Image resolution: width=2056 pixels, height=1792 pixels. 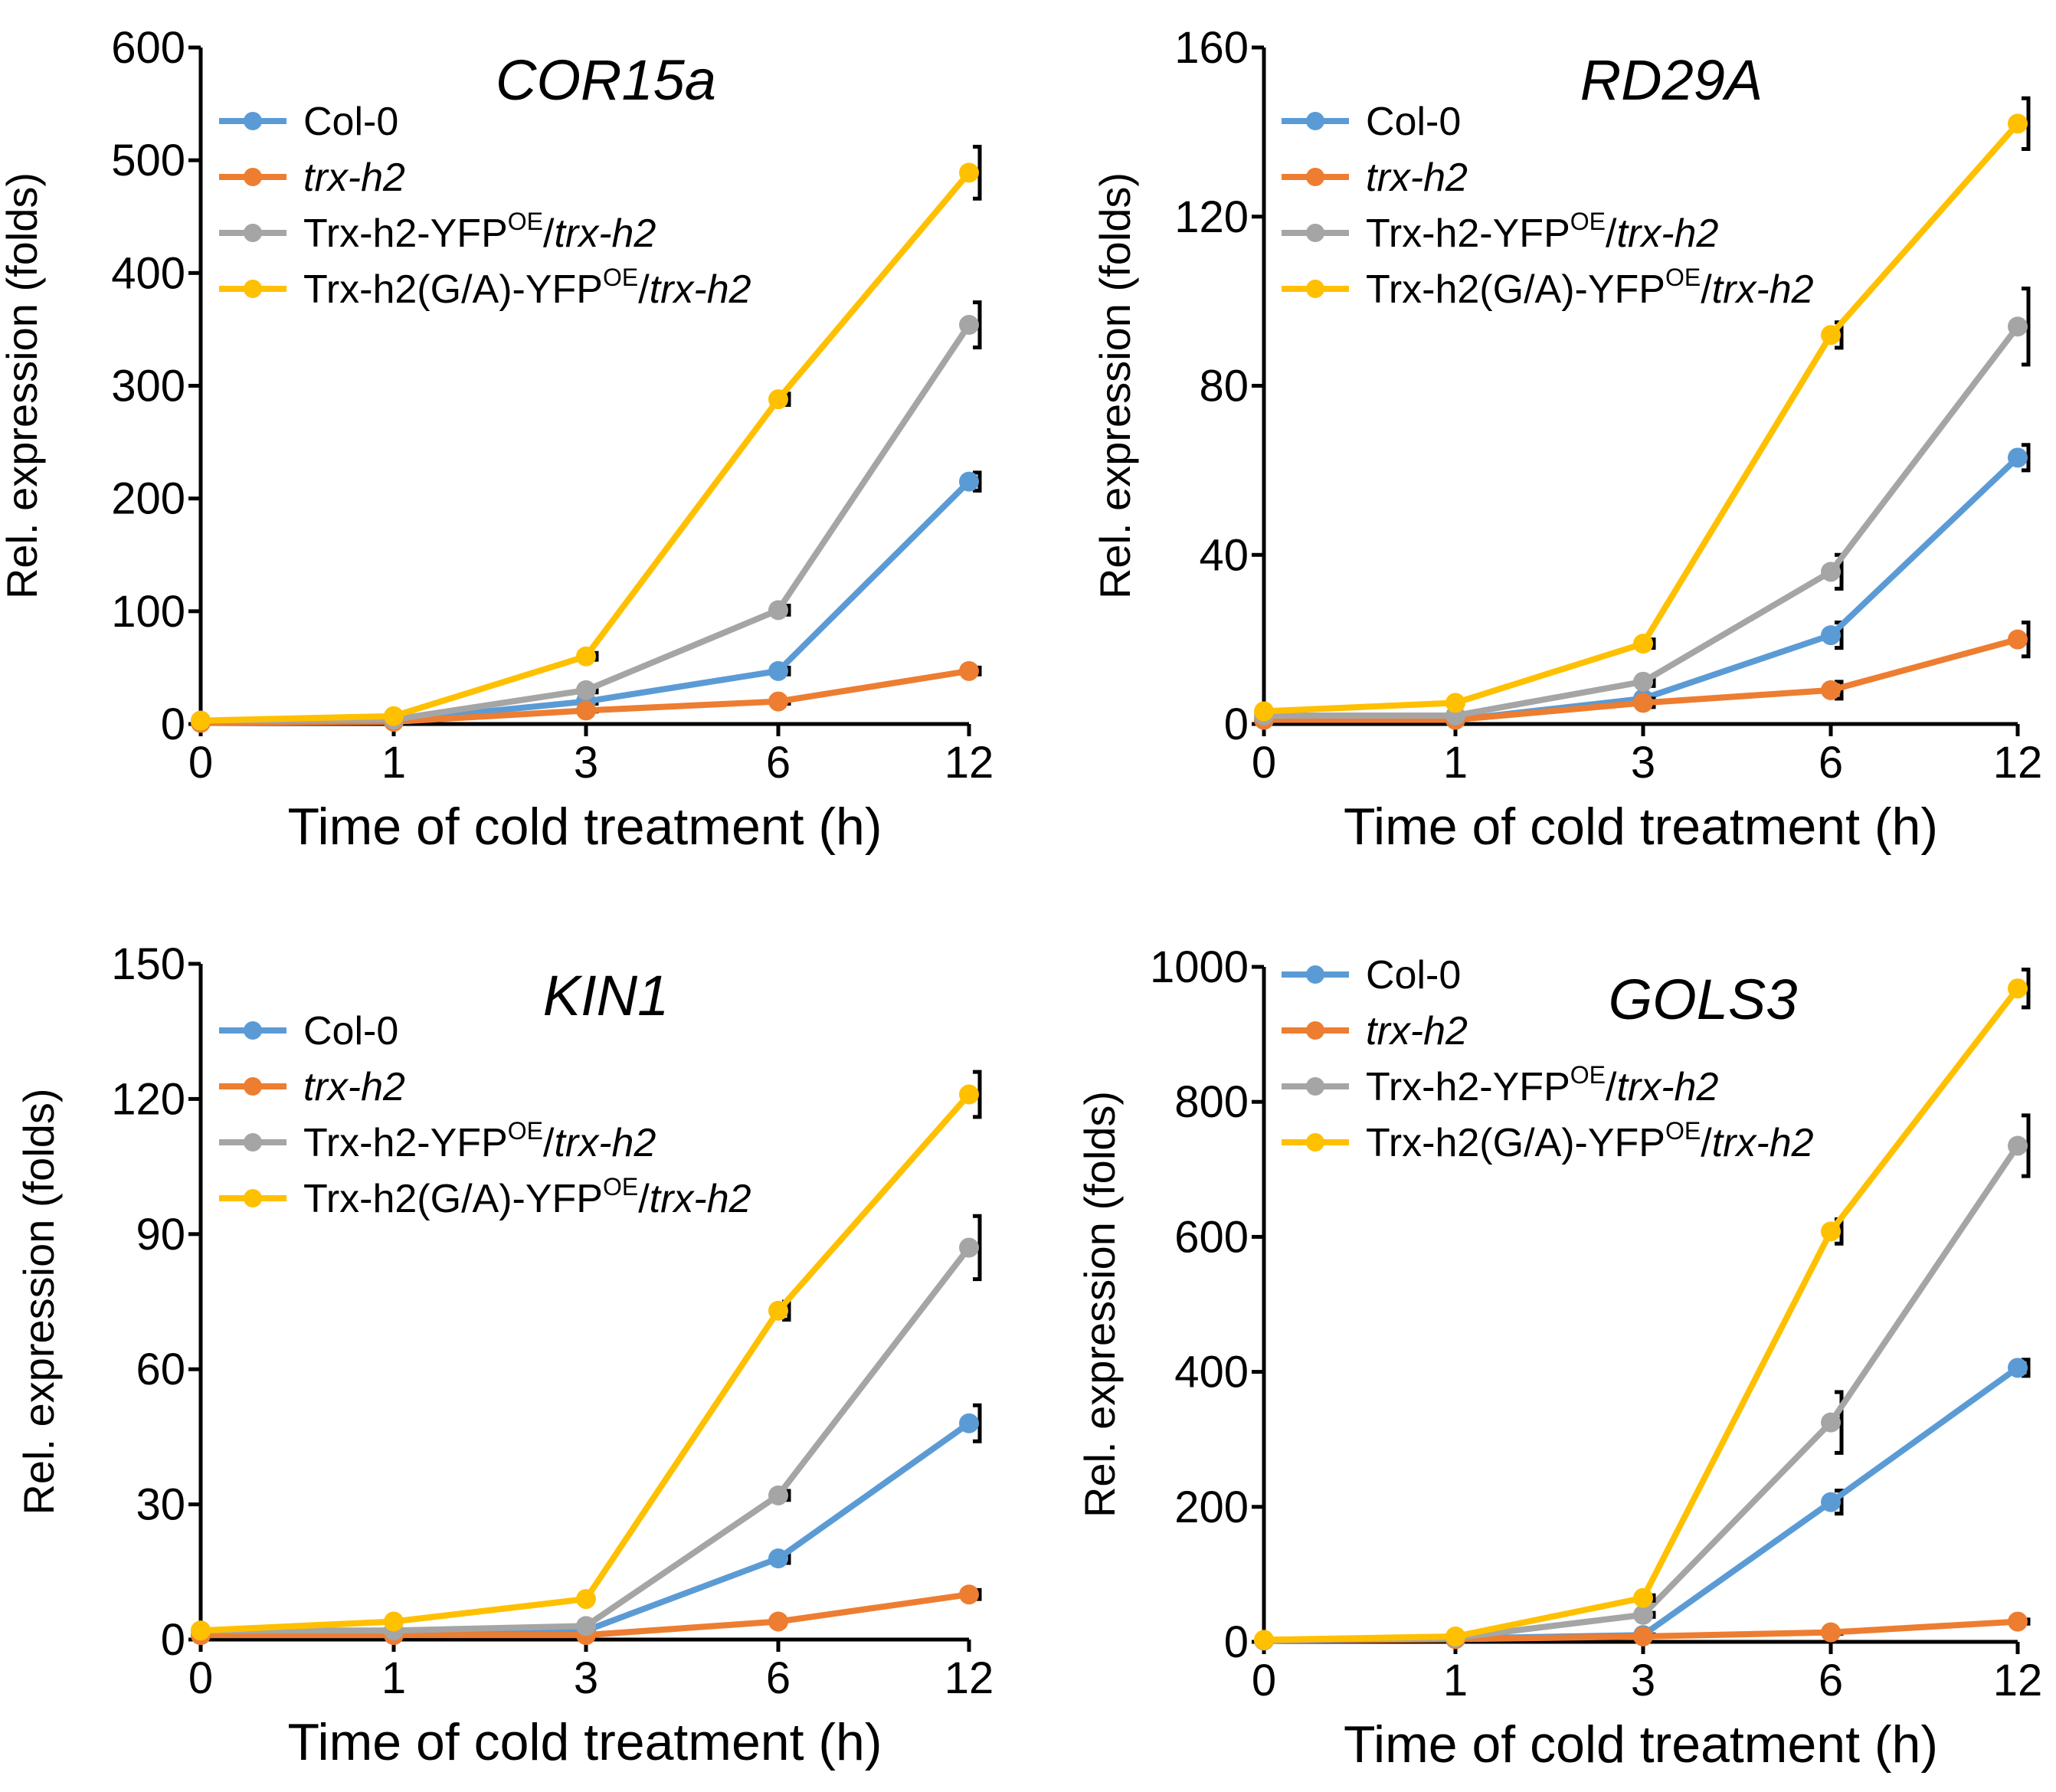 I want to click on chart-title: RD29A, so click(x=1671, y=80).